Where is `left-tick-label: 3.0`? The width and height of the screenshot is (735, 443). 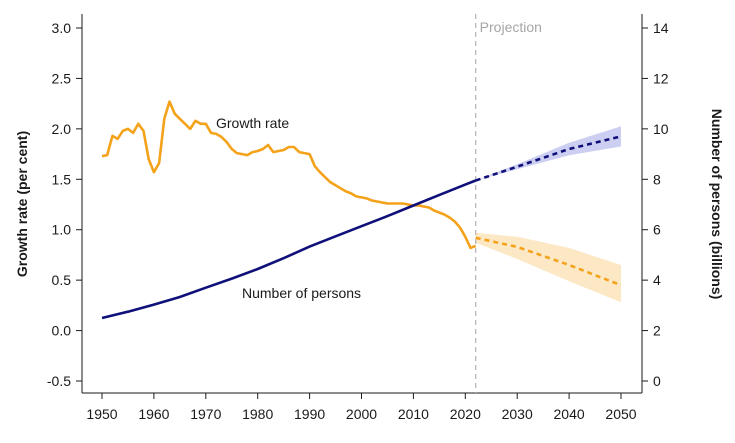 left-tick-label: 3.0 is located at coordinates (62, 28).